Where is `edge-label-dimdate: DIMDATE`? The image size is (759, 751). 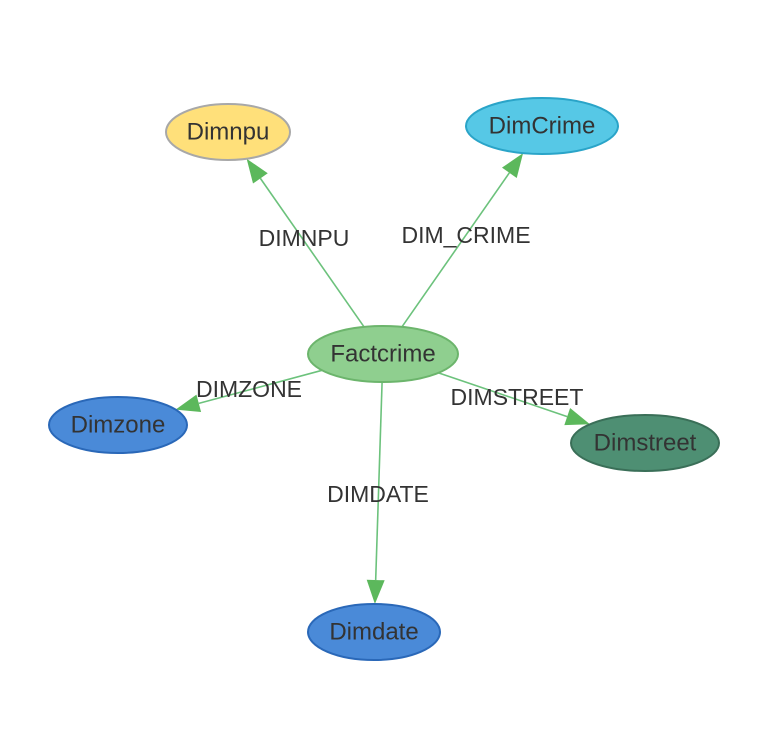
edge-label-dimdate: DIMDATE is located at coordinates (378, 494).